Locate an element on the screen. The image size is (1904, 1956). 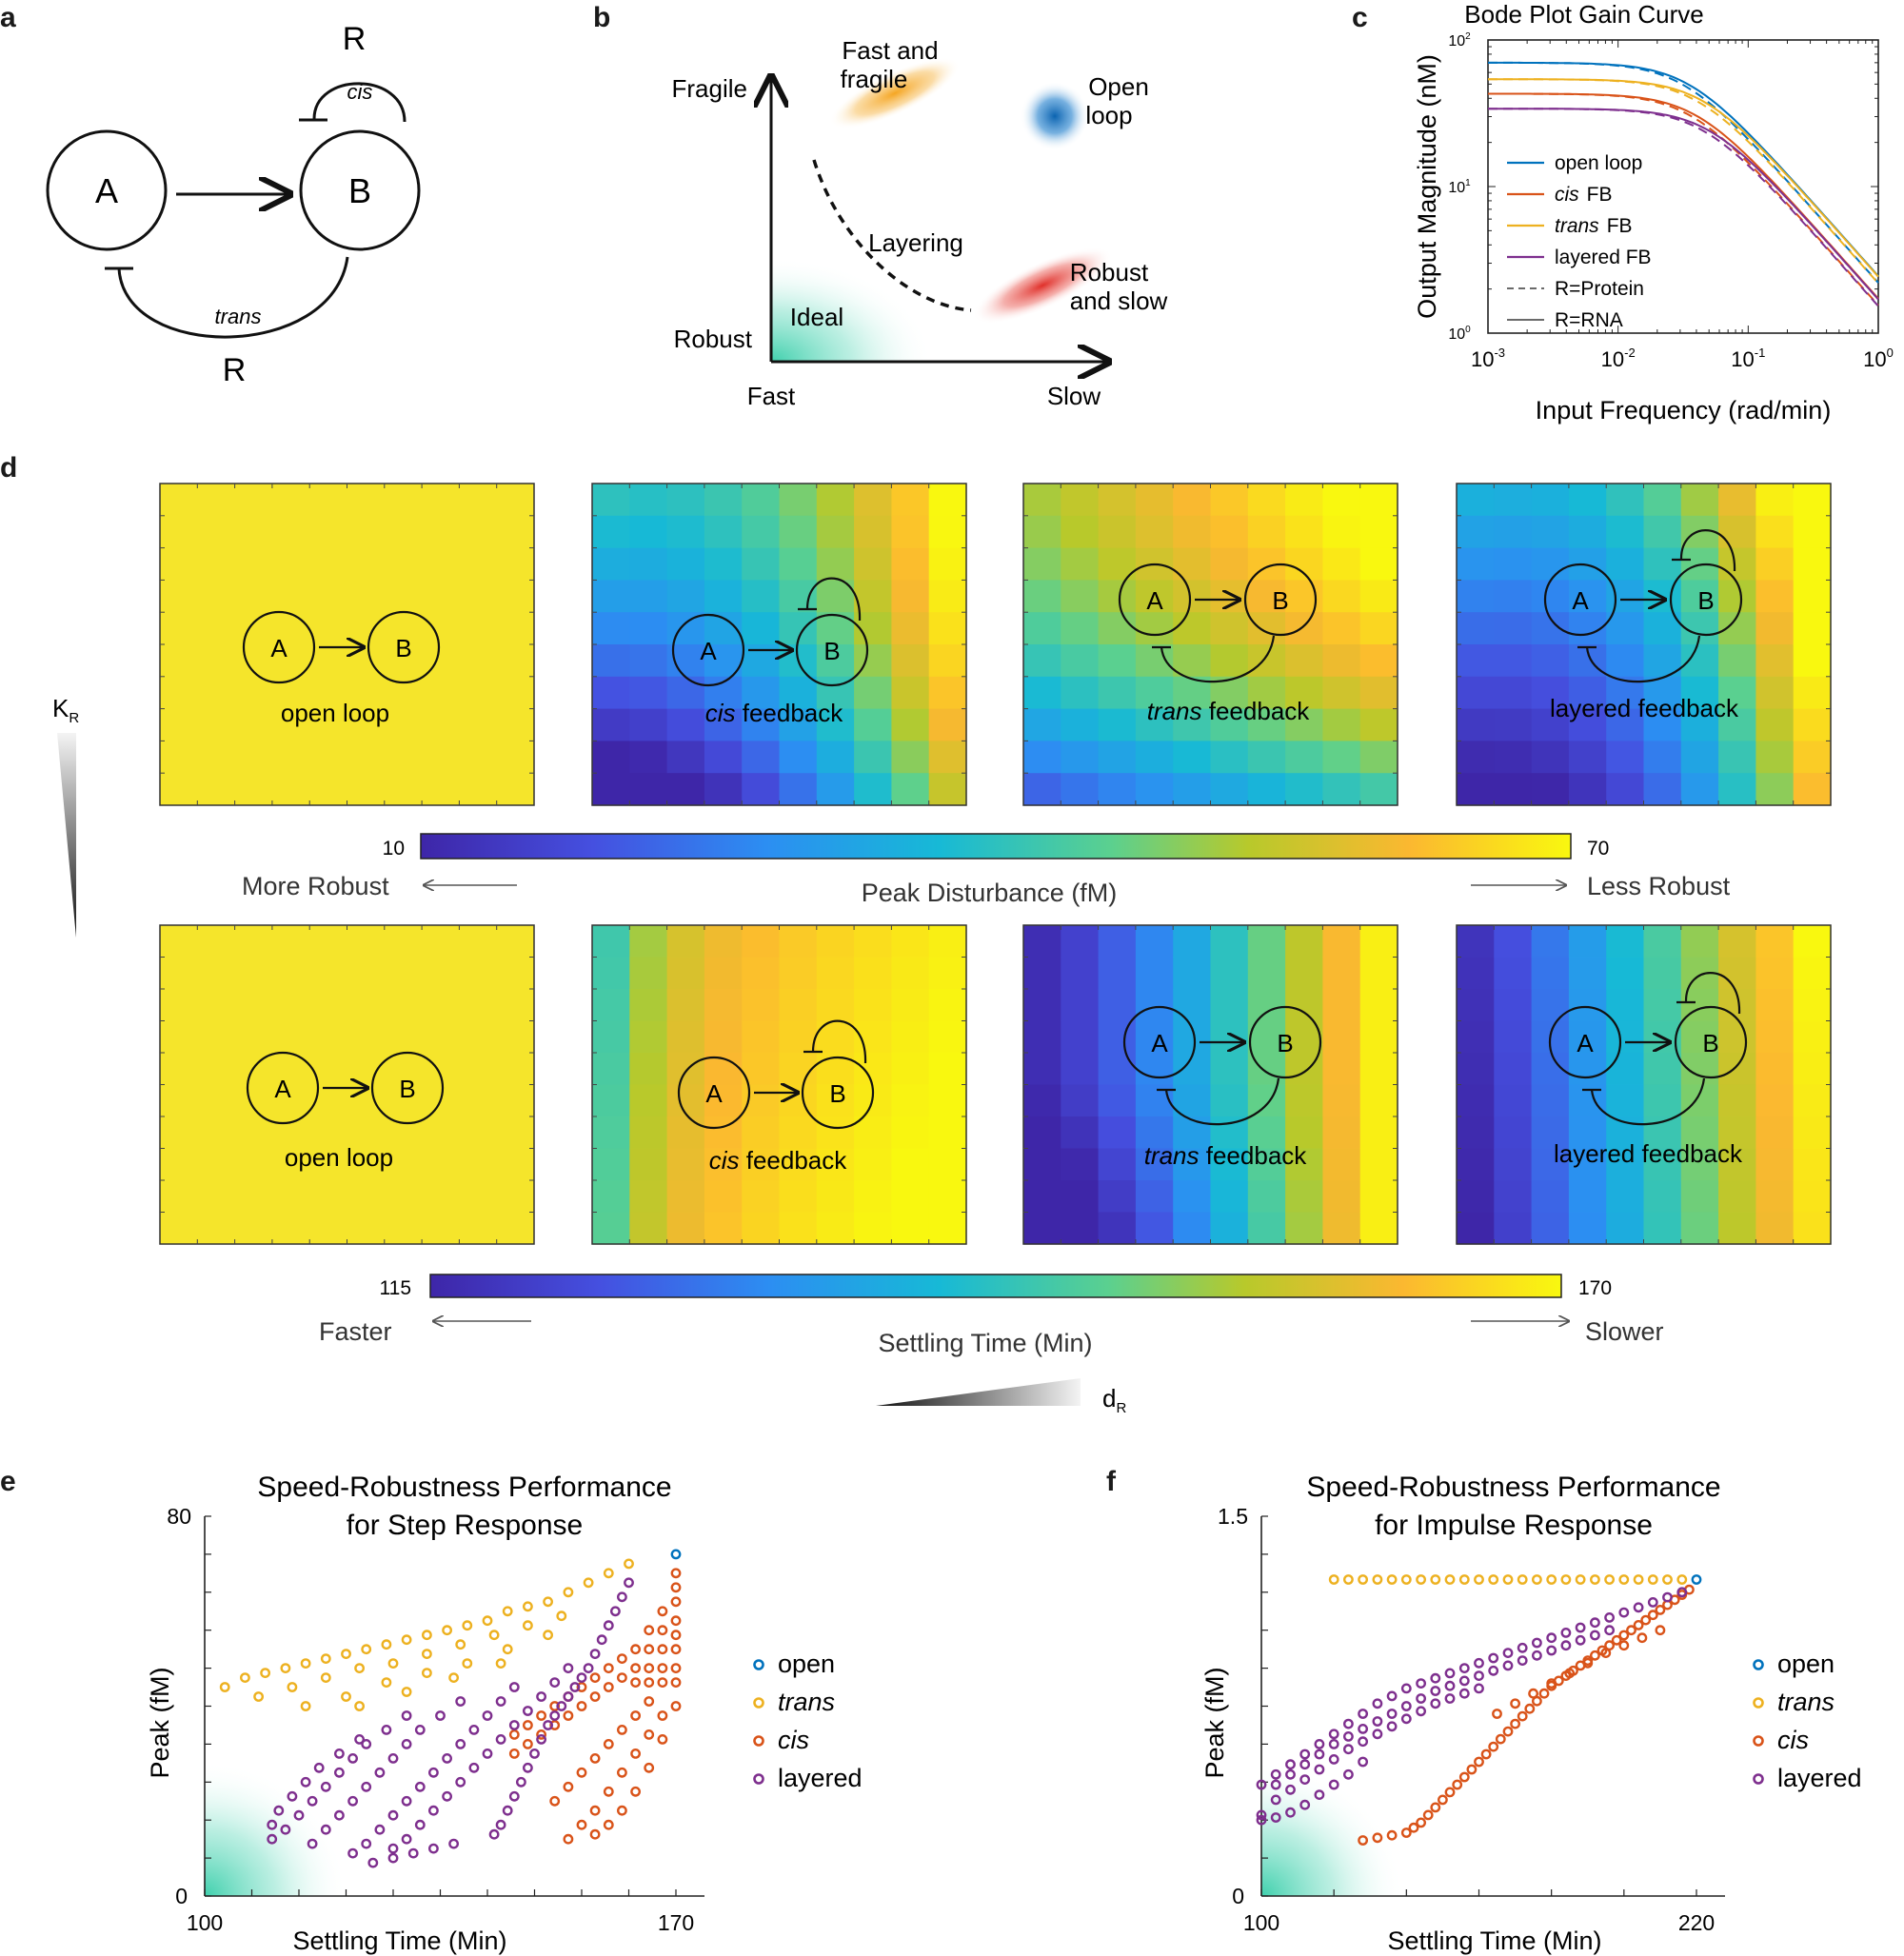
inset-label-layered-feedback: layered feedback is located at coordinates (1644, 708).